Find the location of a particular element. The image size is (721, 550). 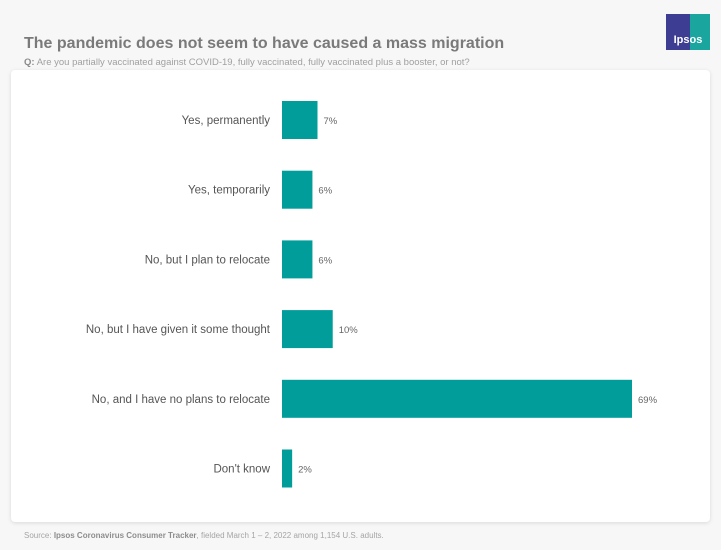

category-label: Yes, temporarily is located at coordinates (229, 191).